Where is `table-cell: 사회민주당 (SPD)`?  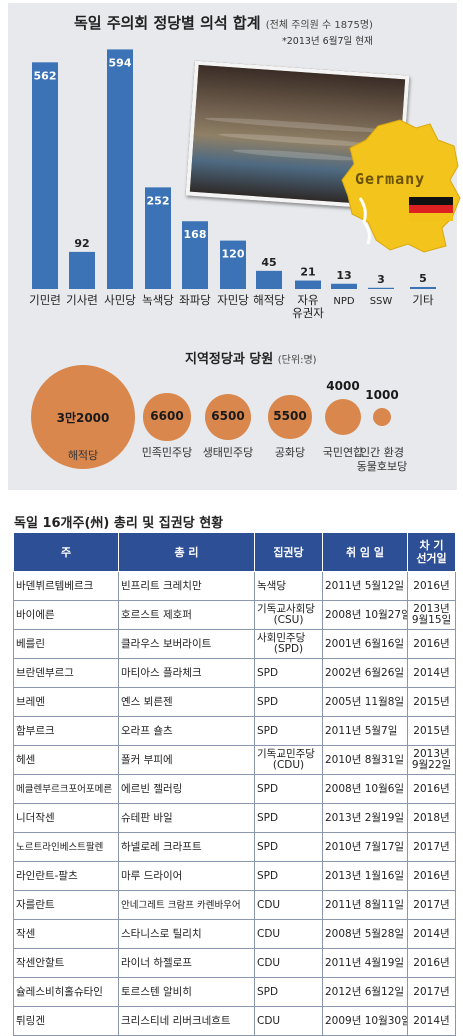 table-cell: 사회민주당 (SPD) is located at coordinates (288, 644).